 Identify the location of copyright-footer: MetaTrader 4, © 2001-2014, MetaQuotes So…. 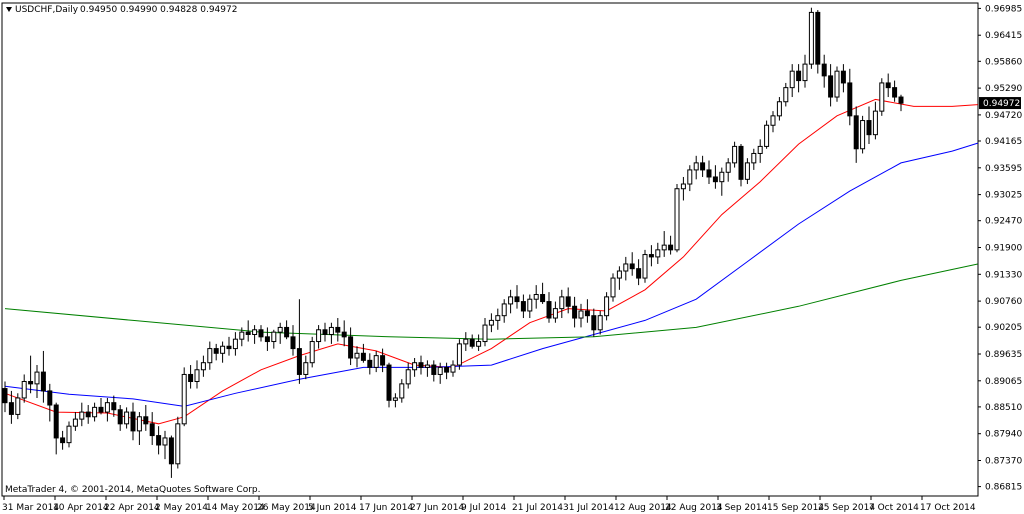
(133, 490).